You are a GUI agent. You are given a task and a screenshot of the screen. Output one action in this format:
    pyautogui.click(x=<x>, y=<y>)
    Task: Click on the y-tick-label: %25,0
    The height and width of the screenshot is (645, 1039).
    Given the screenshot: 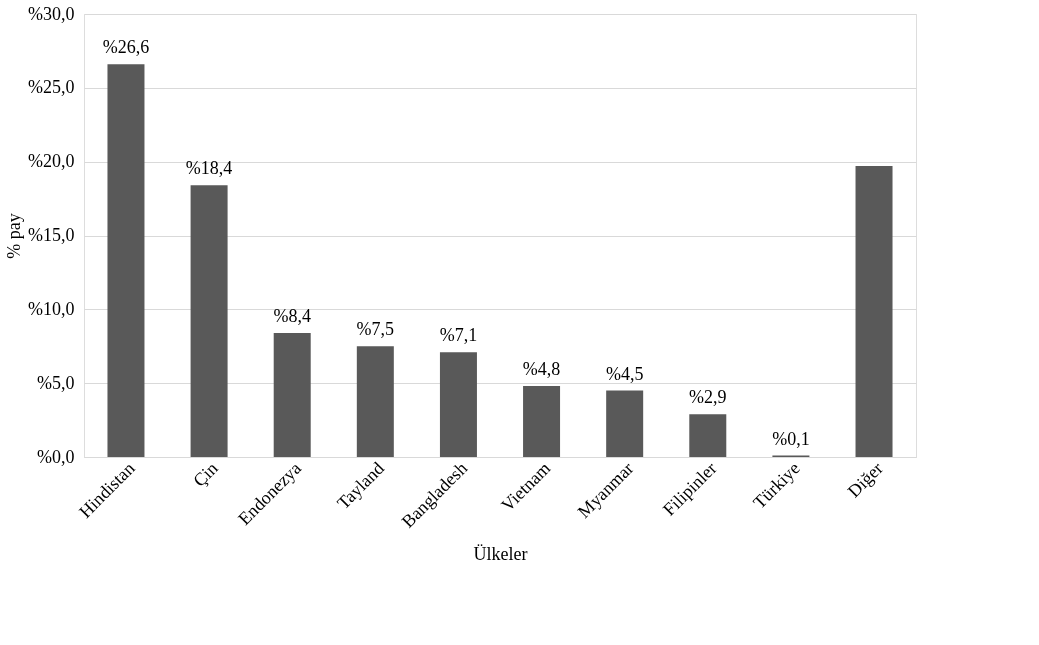 What is the action you would take?
    pyautogui.click(x=51, y=87)
    